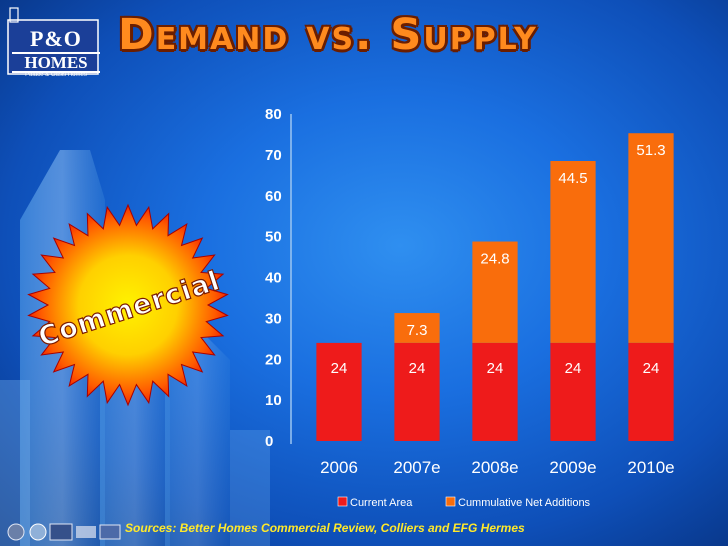  What do you see at coordinates (269, 441) in the screenshot?
I see `y-tick-label: 0` at bounding box center [269, 441].